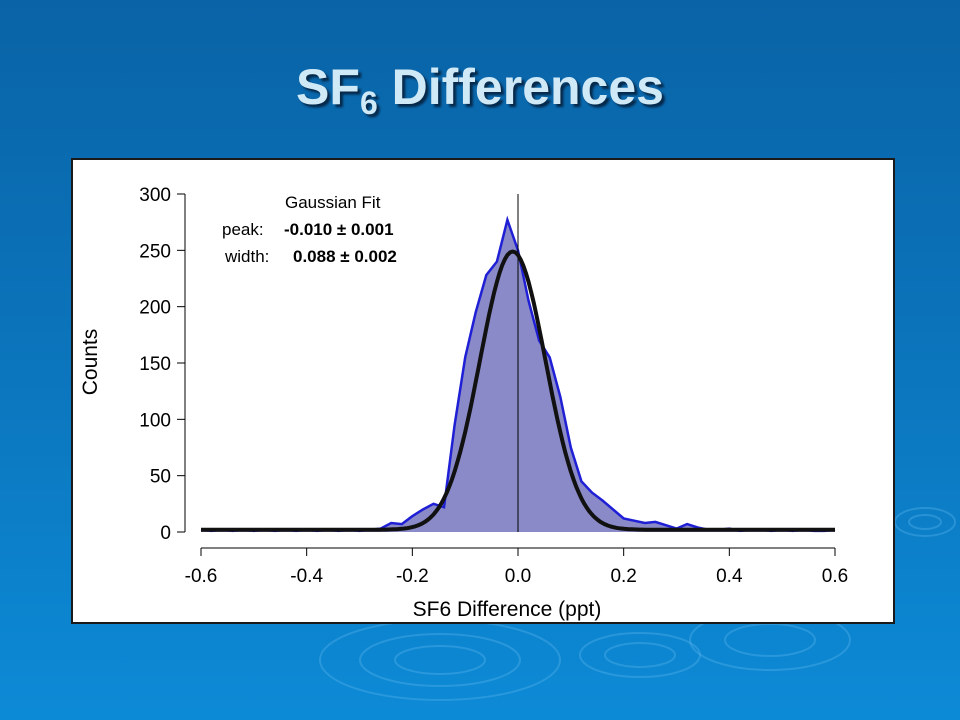  I want to click on x-axis-label: SF6 Difference (ppt), so click(507, 609).